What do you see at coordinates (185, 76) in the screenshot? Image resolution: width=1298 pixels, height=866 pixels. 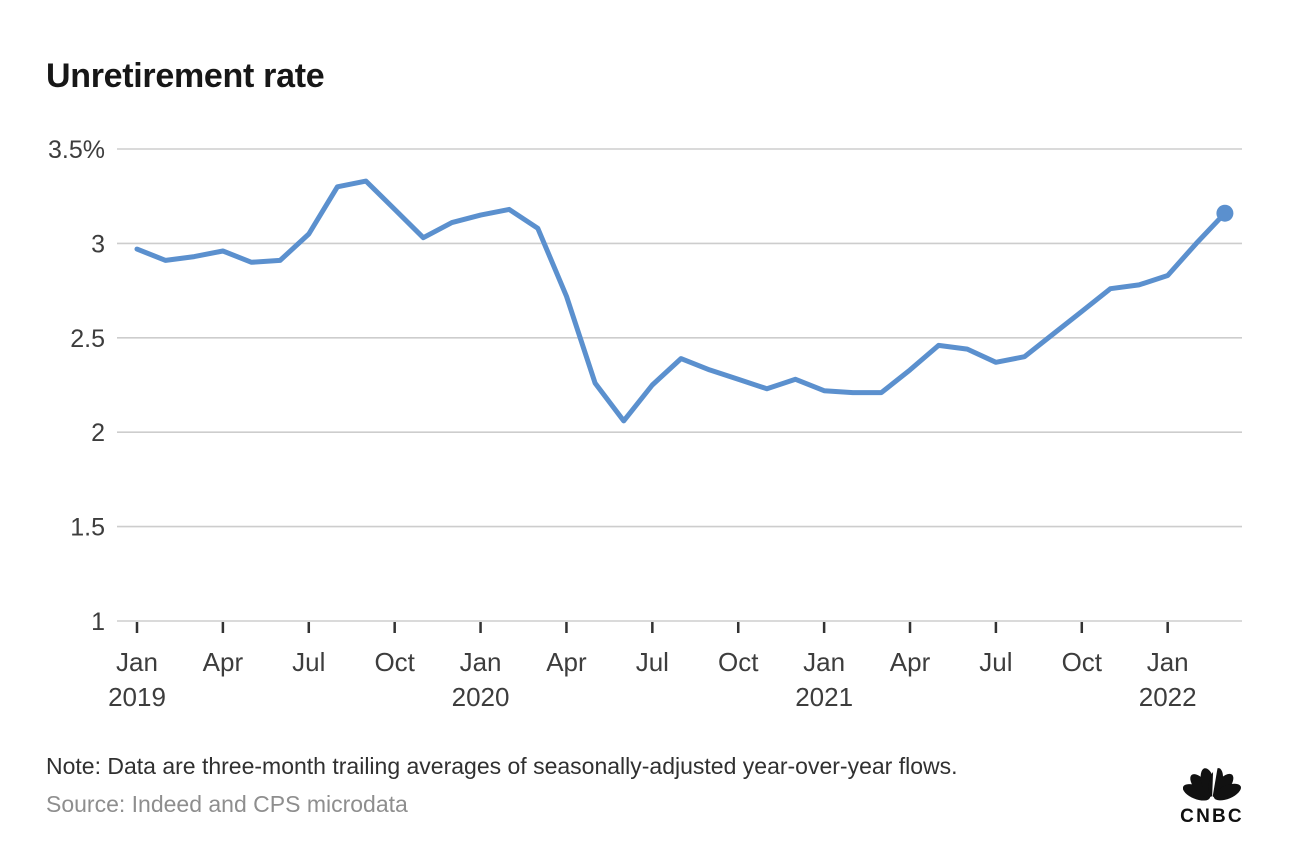 I see `page-title: Unretirement rate` at bounding box center [185, 76].